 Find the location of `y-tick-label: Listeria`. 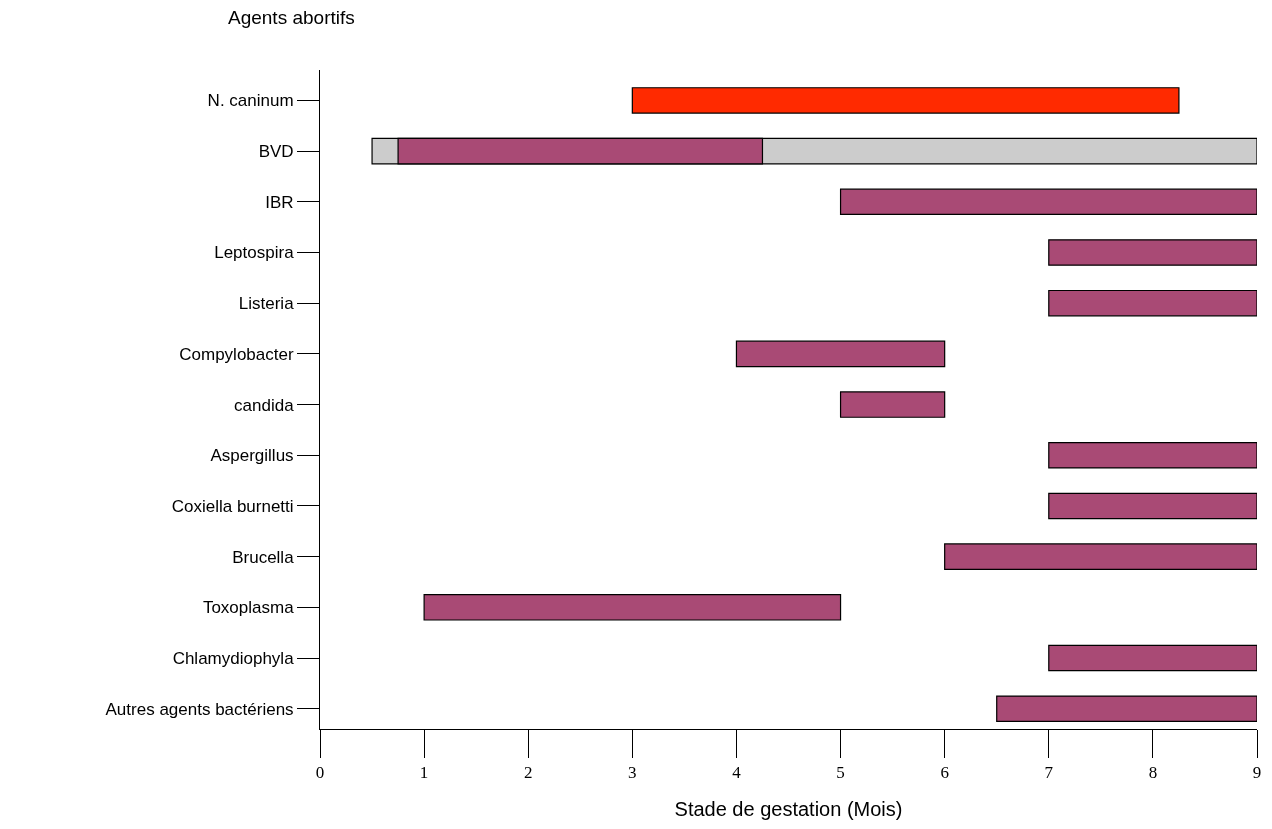

y-tick-label: Listeria is located at coordinates (266, 304).